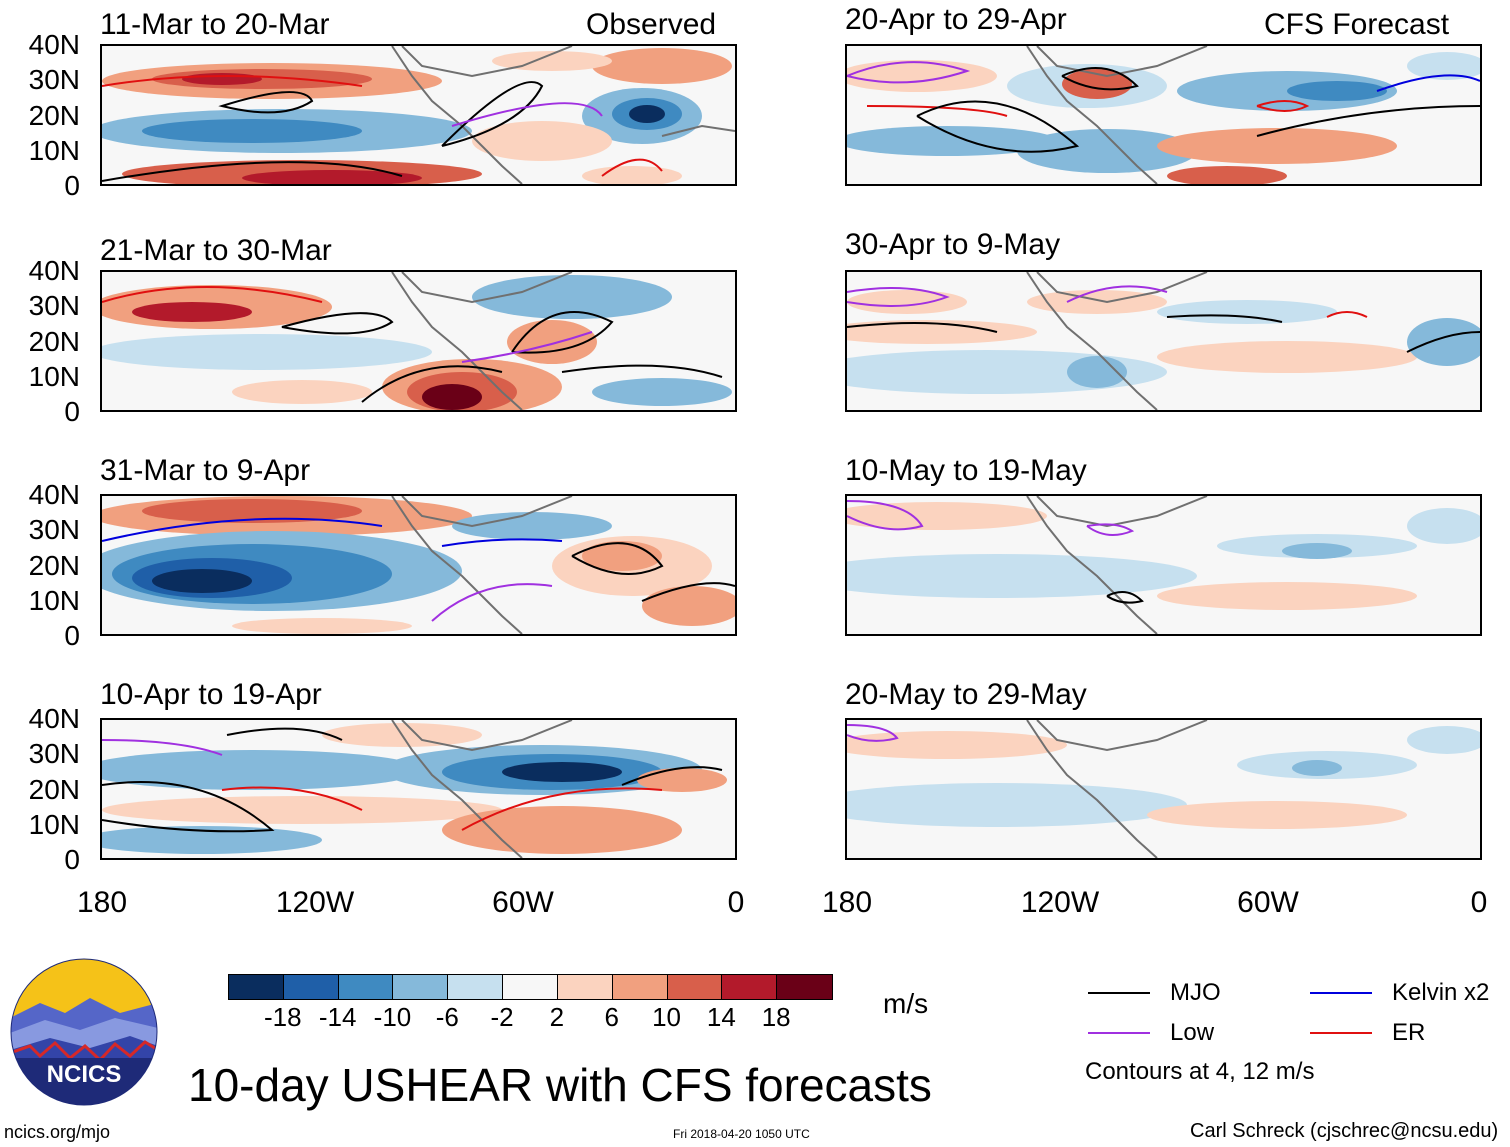 The image size is (1510, 1147). I want to click on panel-title-r3: 10-May to 19-May, so click(966, 470).